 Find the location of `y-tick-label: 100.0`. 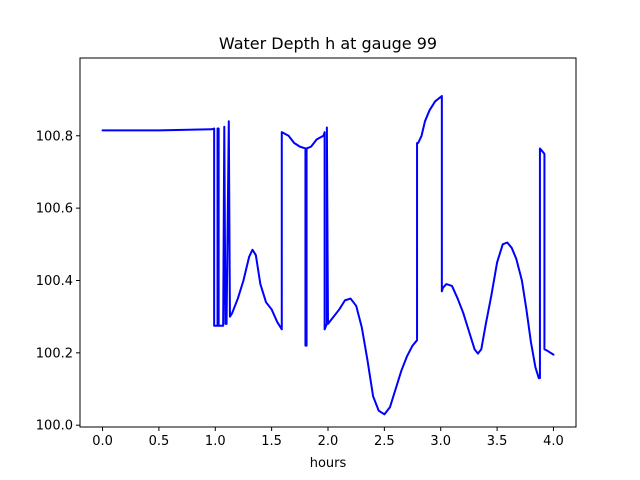

y-tick-label: 100.0 is located at coordinates (54, 426).